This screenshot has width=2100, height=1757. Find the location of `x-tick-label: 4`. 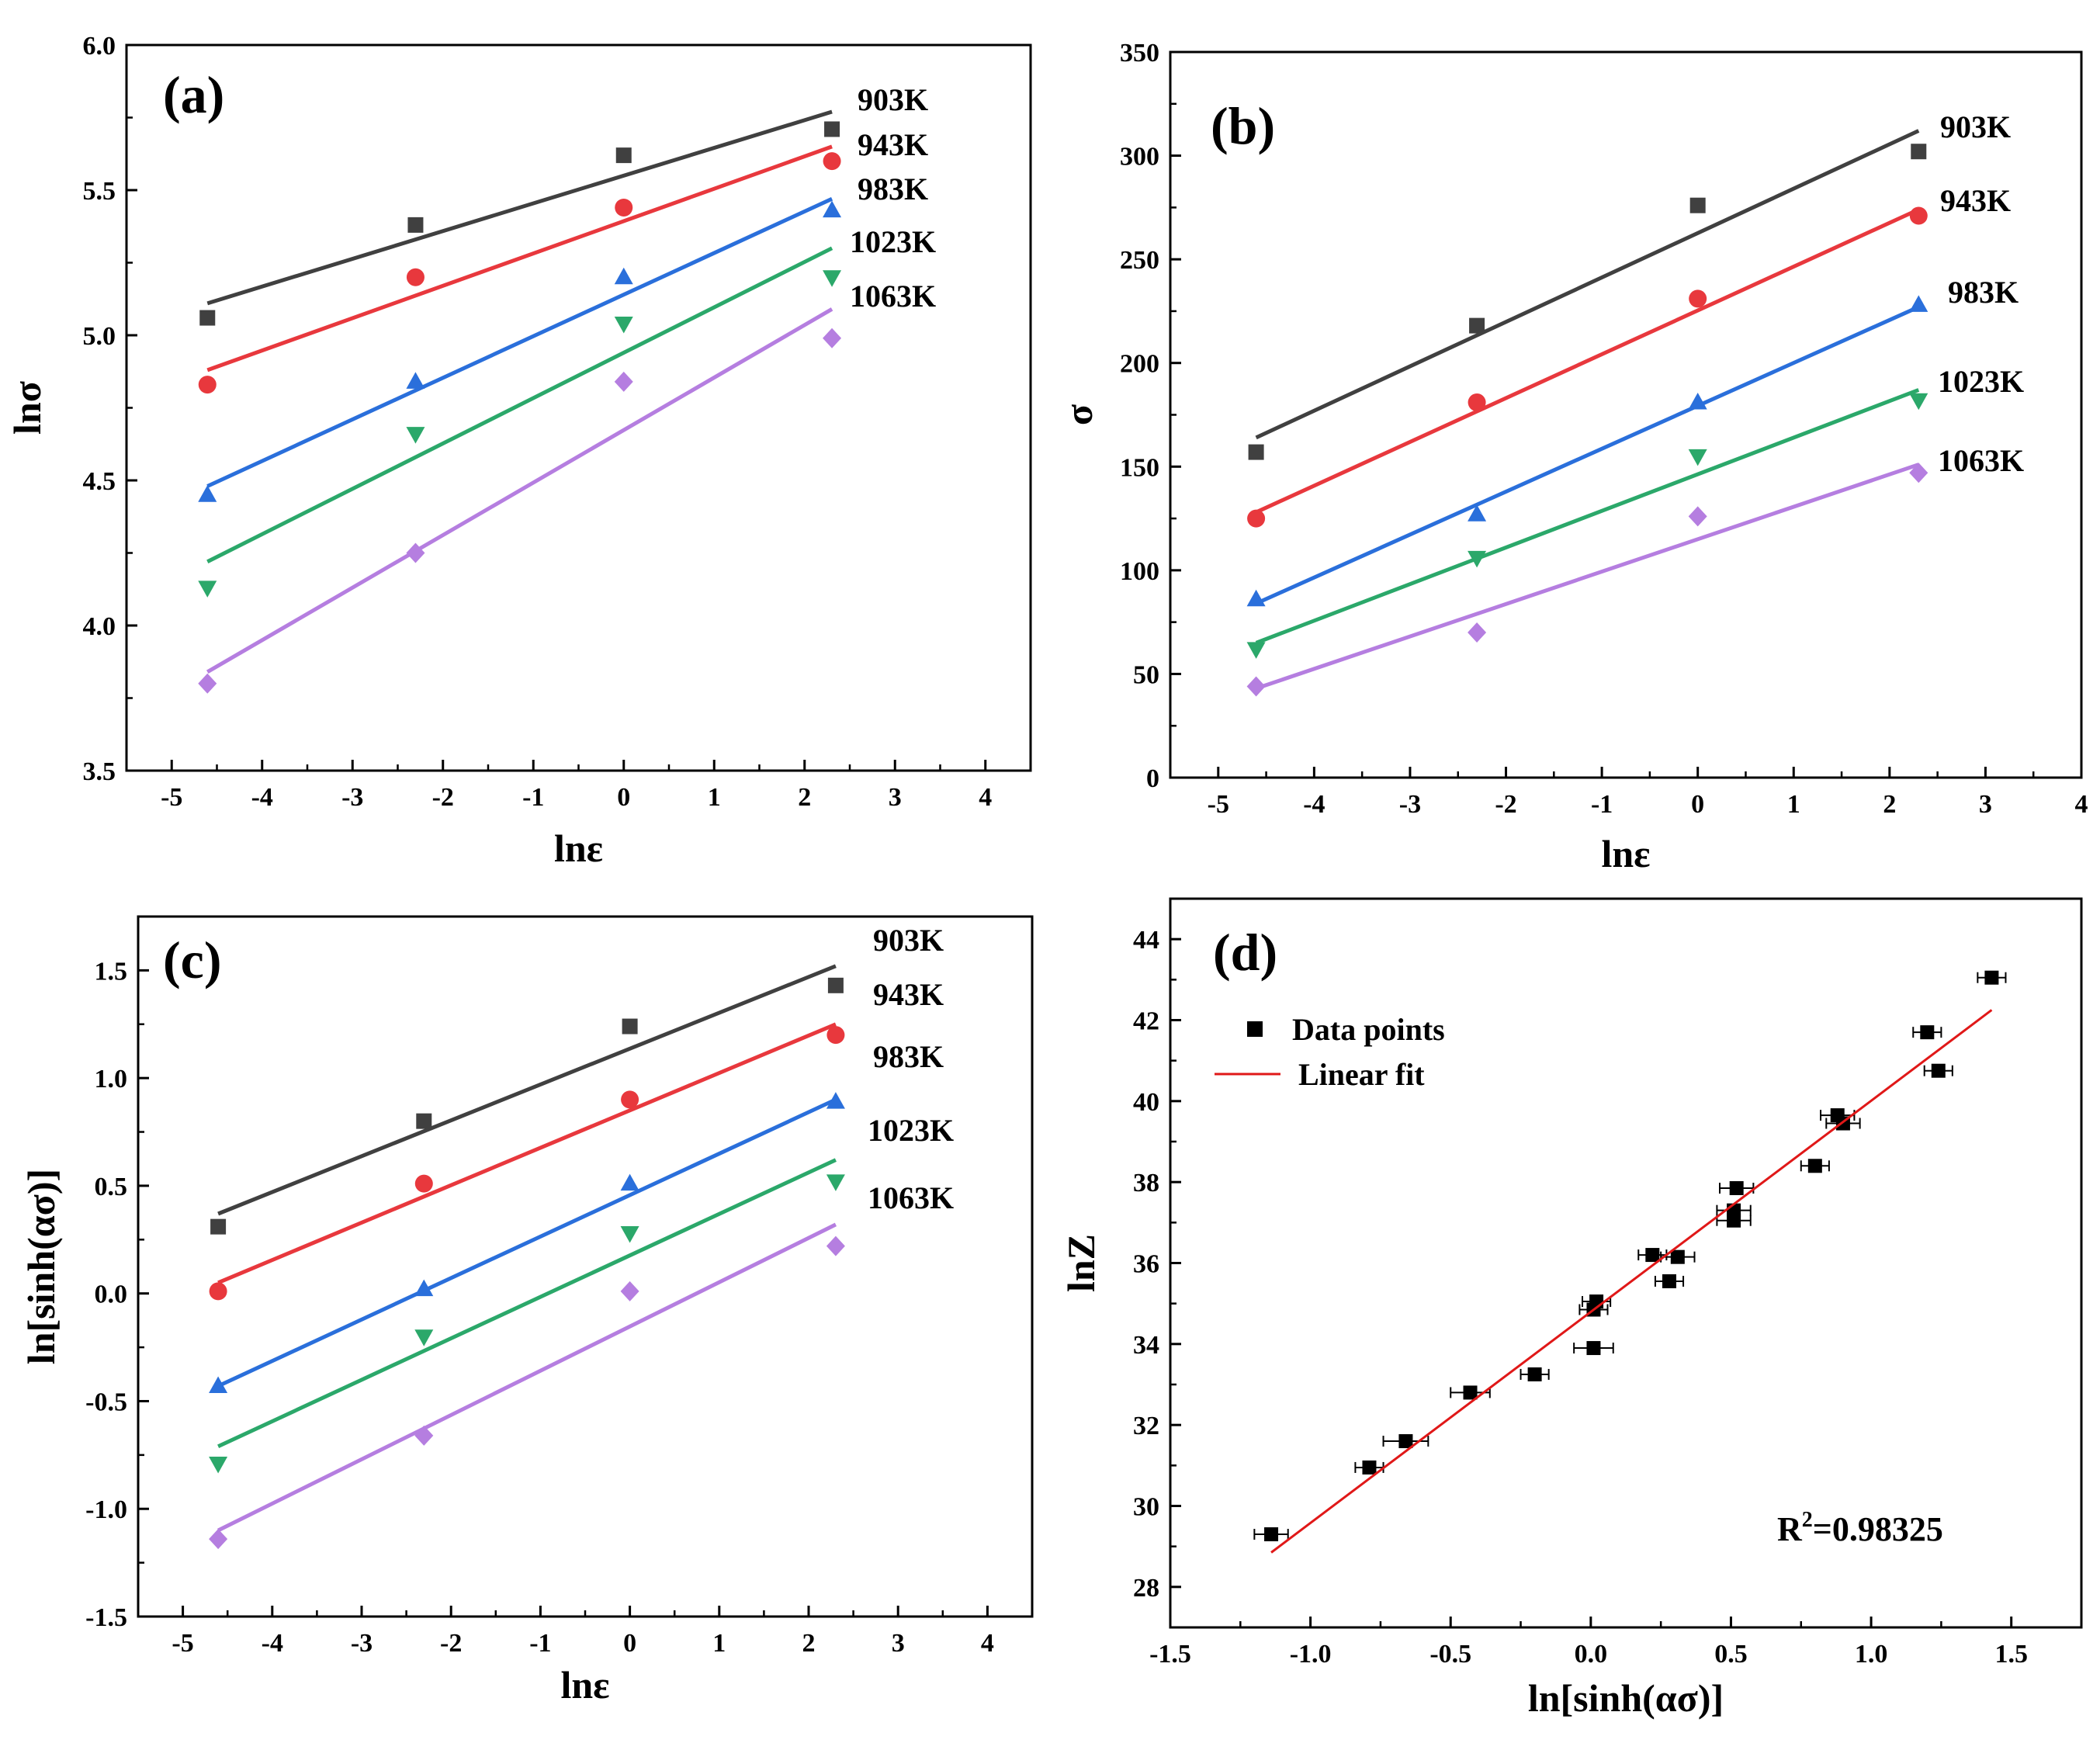

x-tick-label: 4 is located at coordinates (2081, 804).